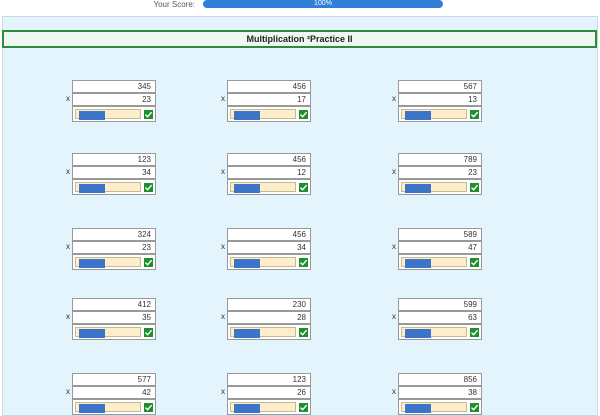 The image size is (600, 416). Describe the element at coordinates (440, 234) in the screenshot. I see `top-number: 589` at that location.